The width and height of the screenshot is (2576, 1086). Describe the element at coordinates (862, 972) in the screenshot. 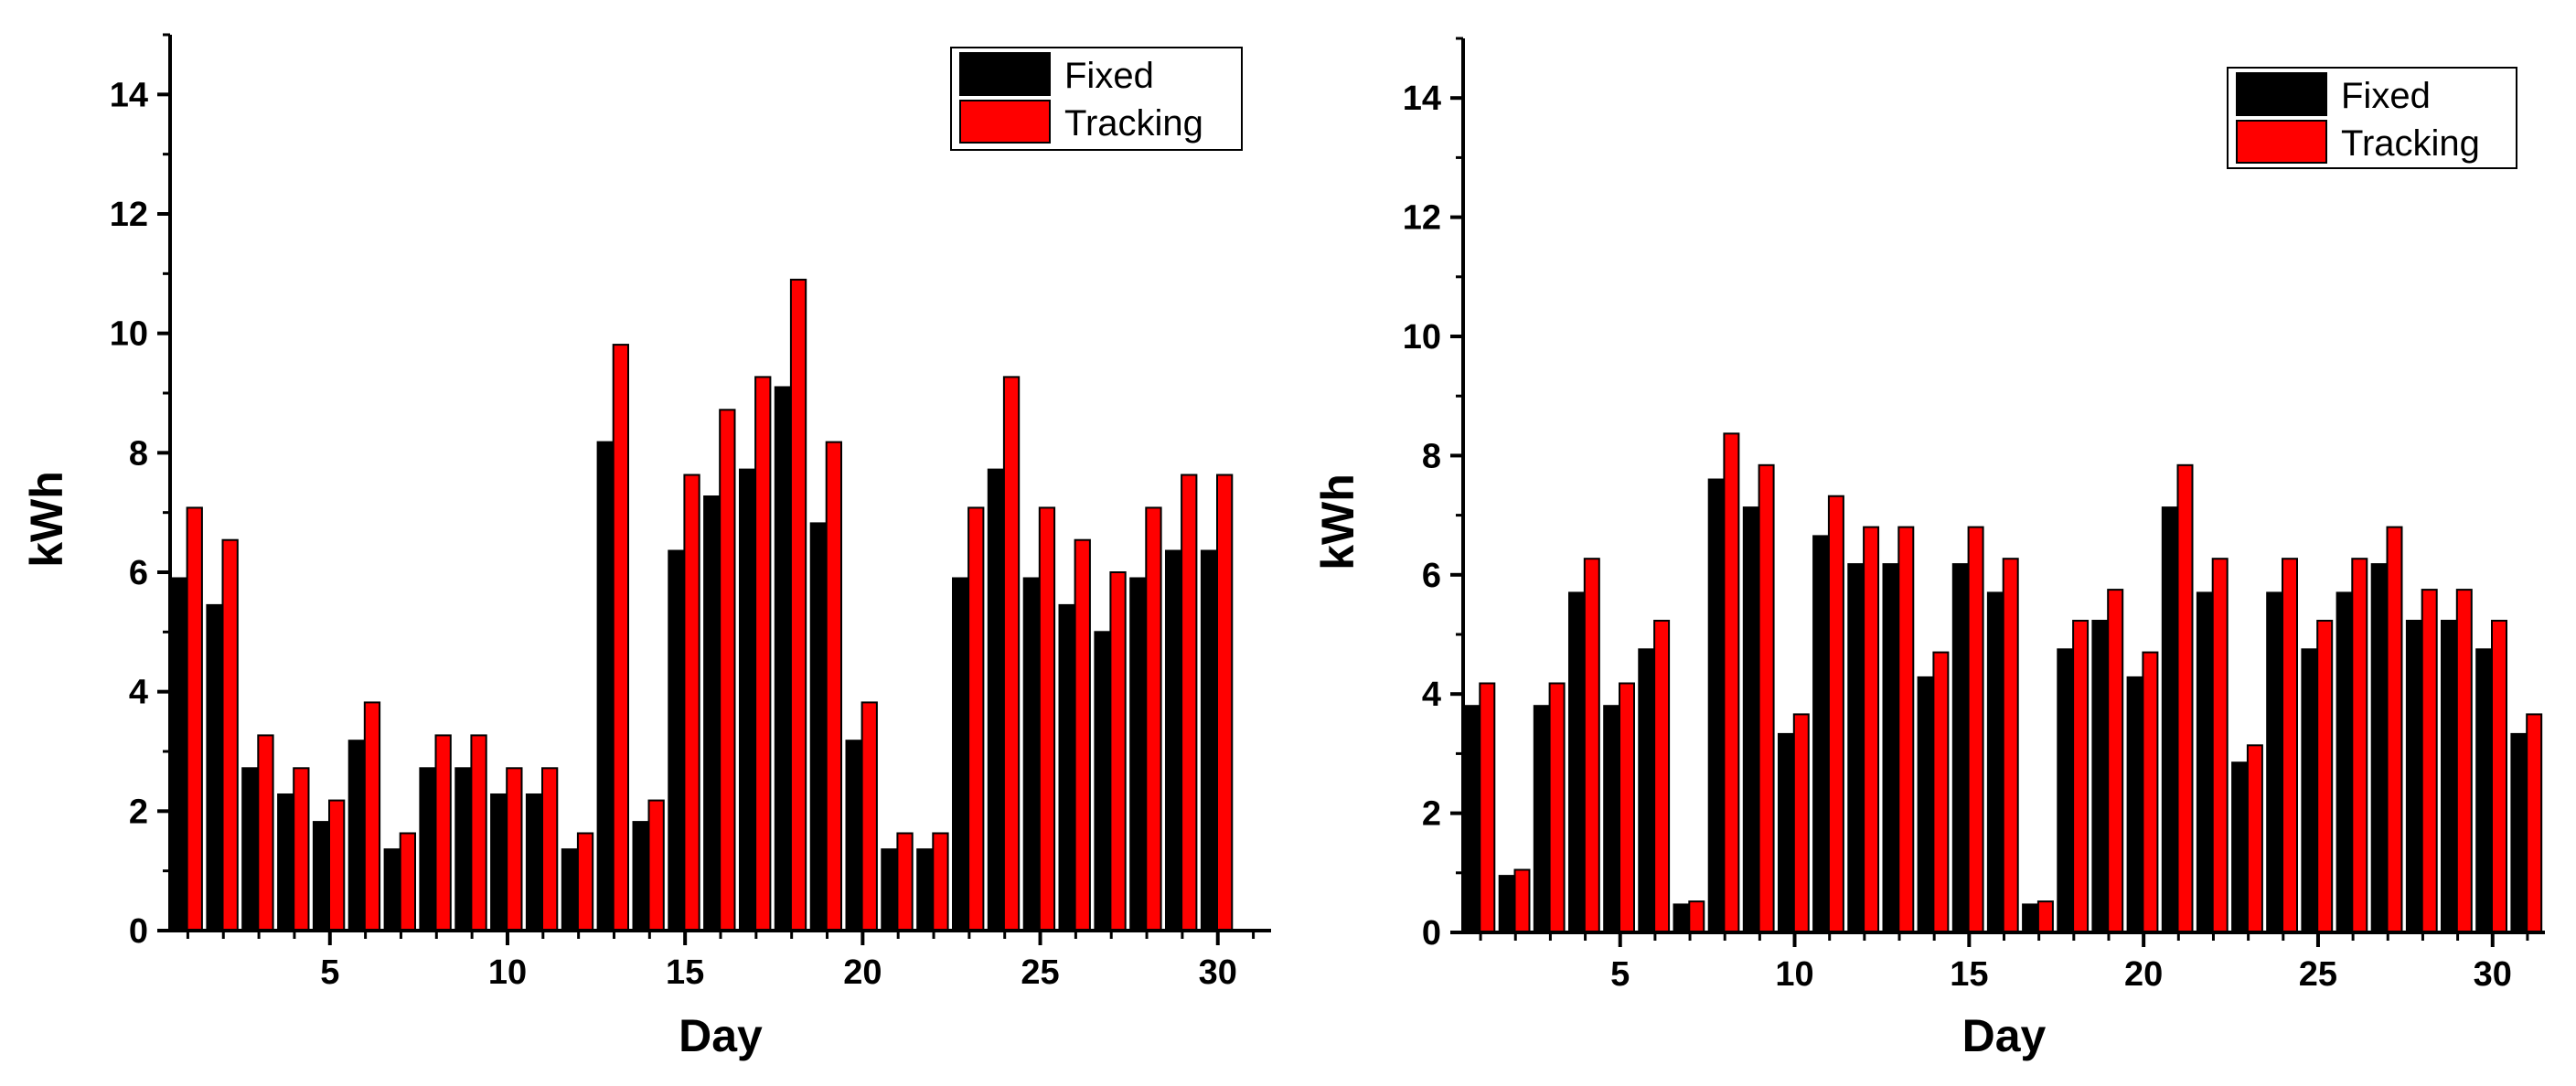

I see `x-tick-label: 20` at that location.